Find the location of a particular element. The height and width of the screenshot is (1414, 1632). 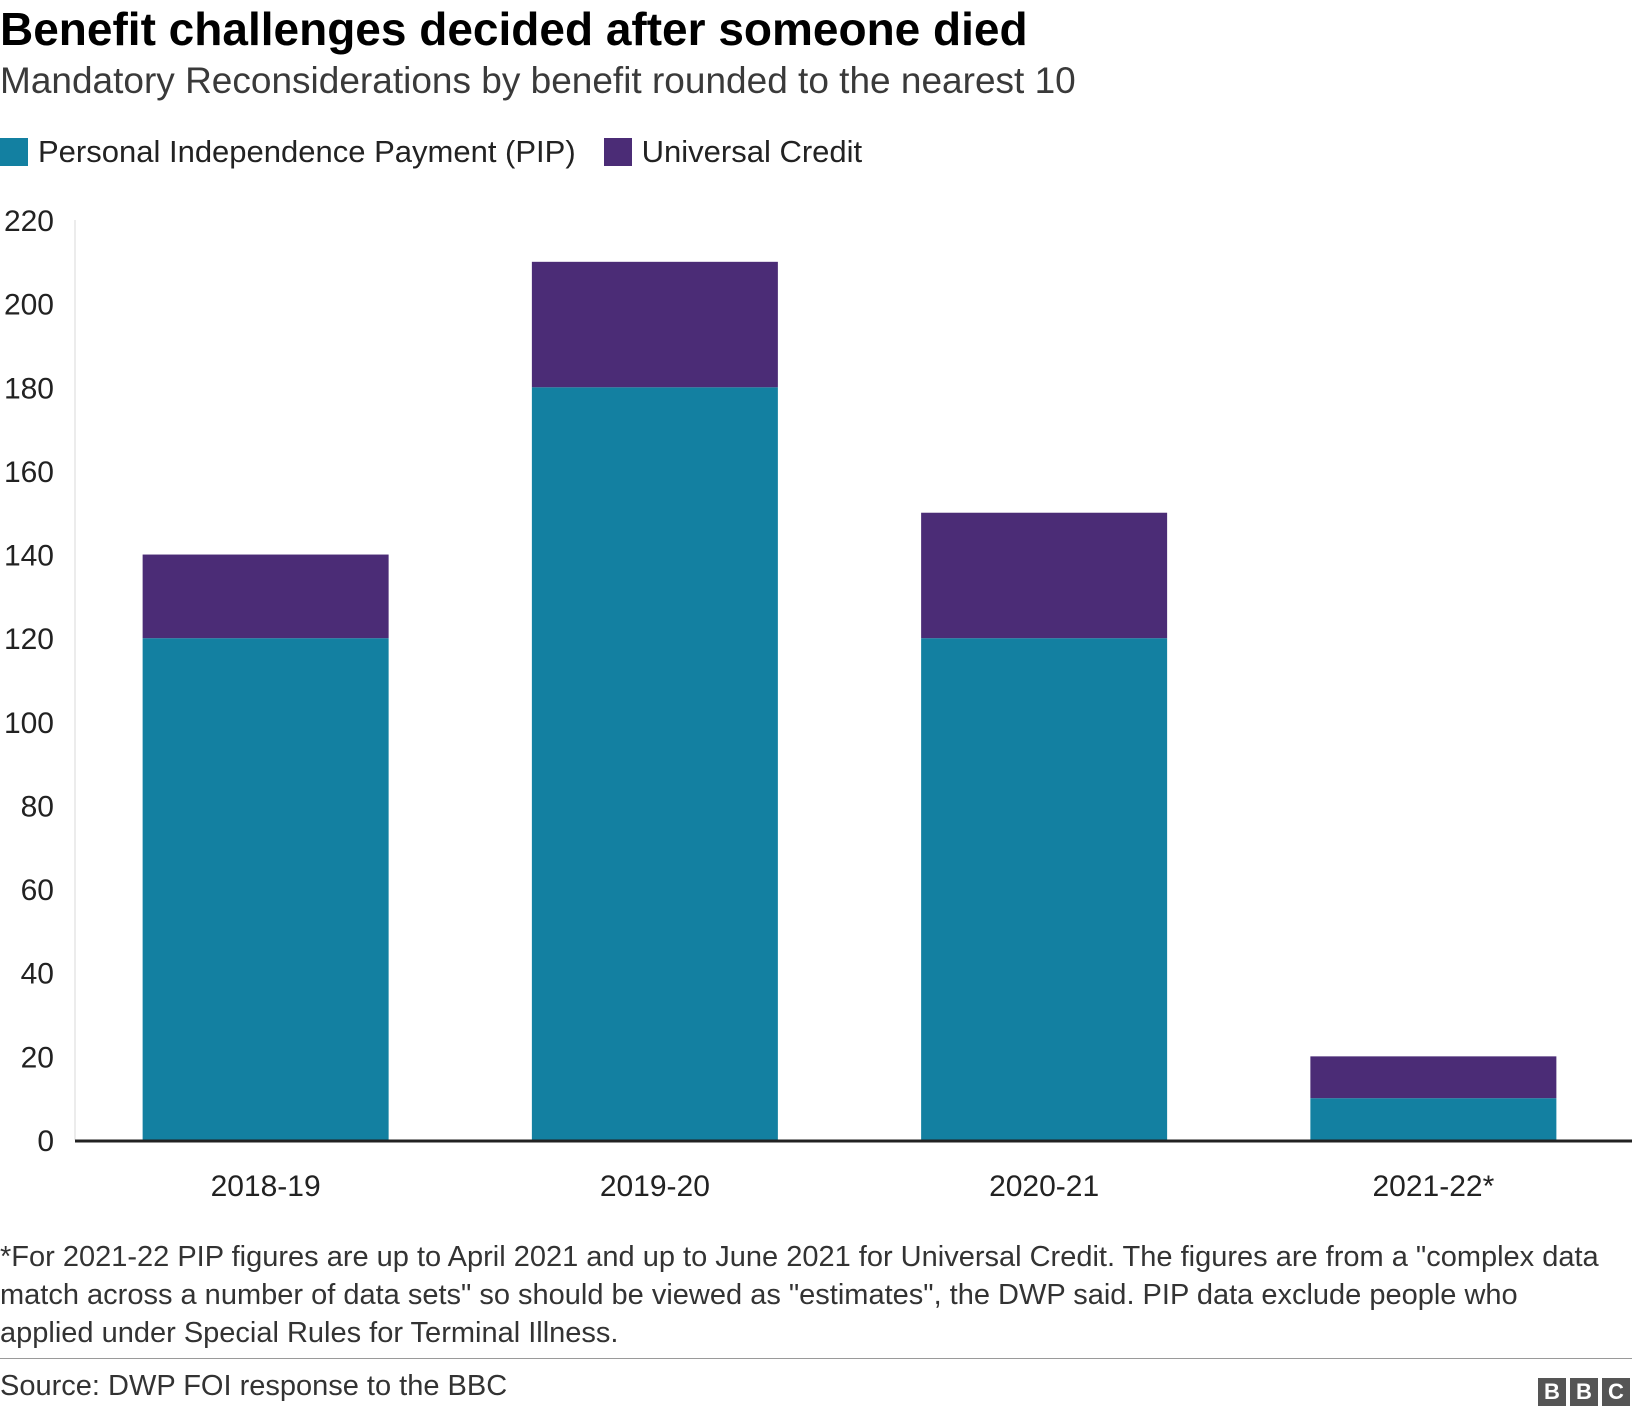

legend-swatch-pip is located at coordinates (14, 152).